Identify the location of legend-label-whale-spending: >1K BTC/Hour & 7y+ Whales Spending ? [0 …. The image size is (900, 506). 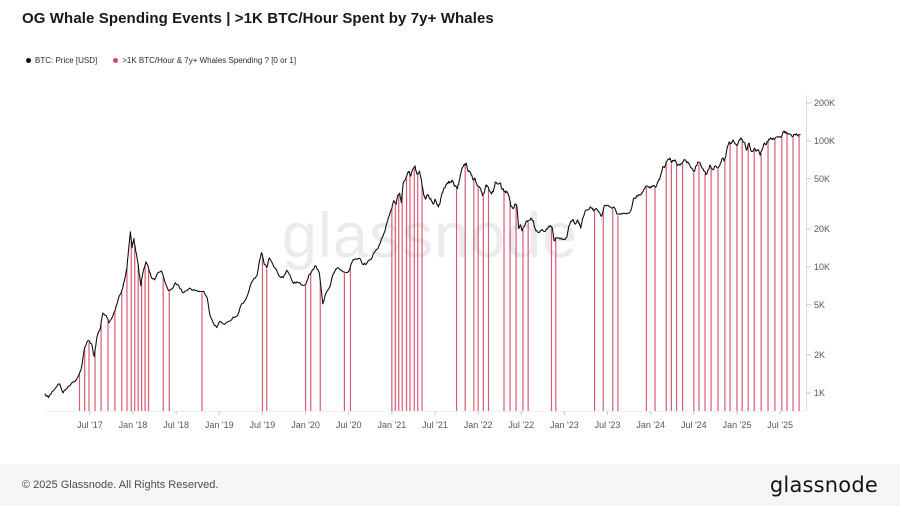
(209, 60).